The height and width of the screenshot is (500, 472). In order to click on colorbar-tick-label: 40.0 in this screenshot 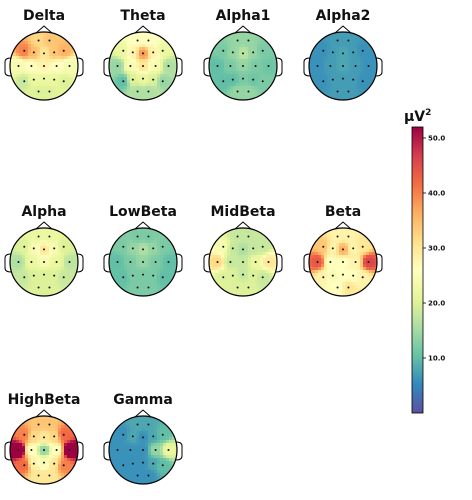, I will do `click(436, 194)`.